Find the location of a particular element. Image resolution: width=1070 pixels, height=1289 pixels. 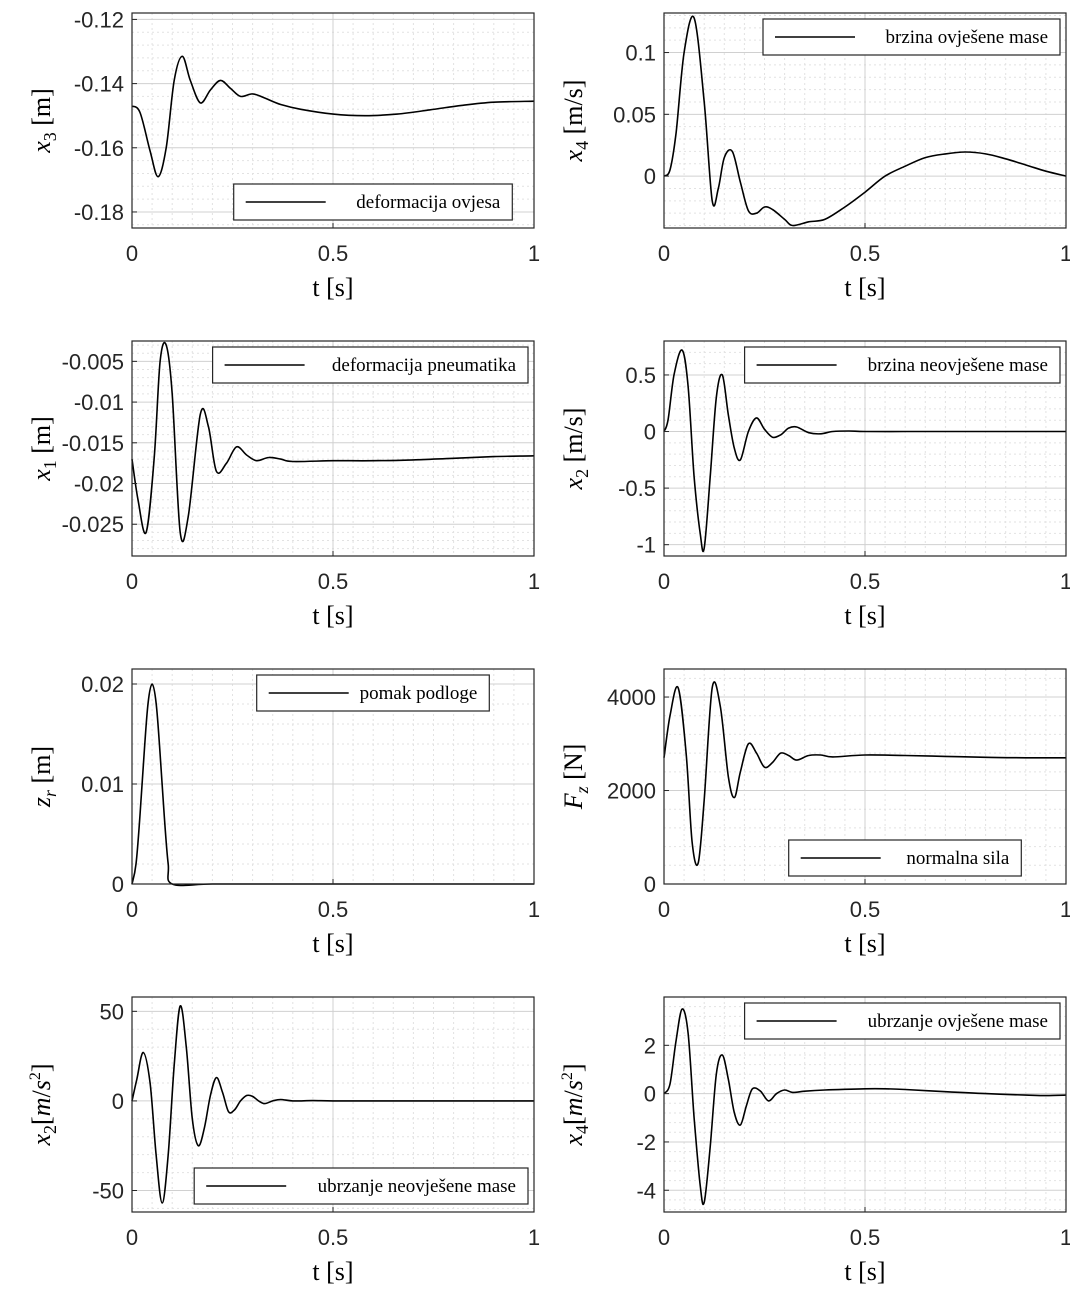

y-tick-label: 0.01 is located at coordinates (102, 784).